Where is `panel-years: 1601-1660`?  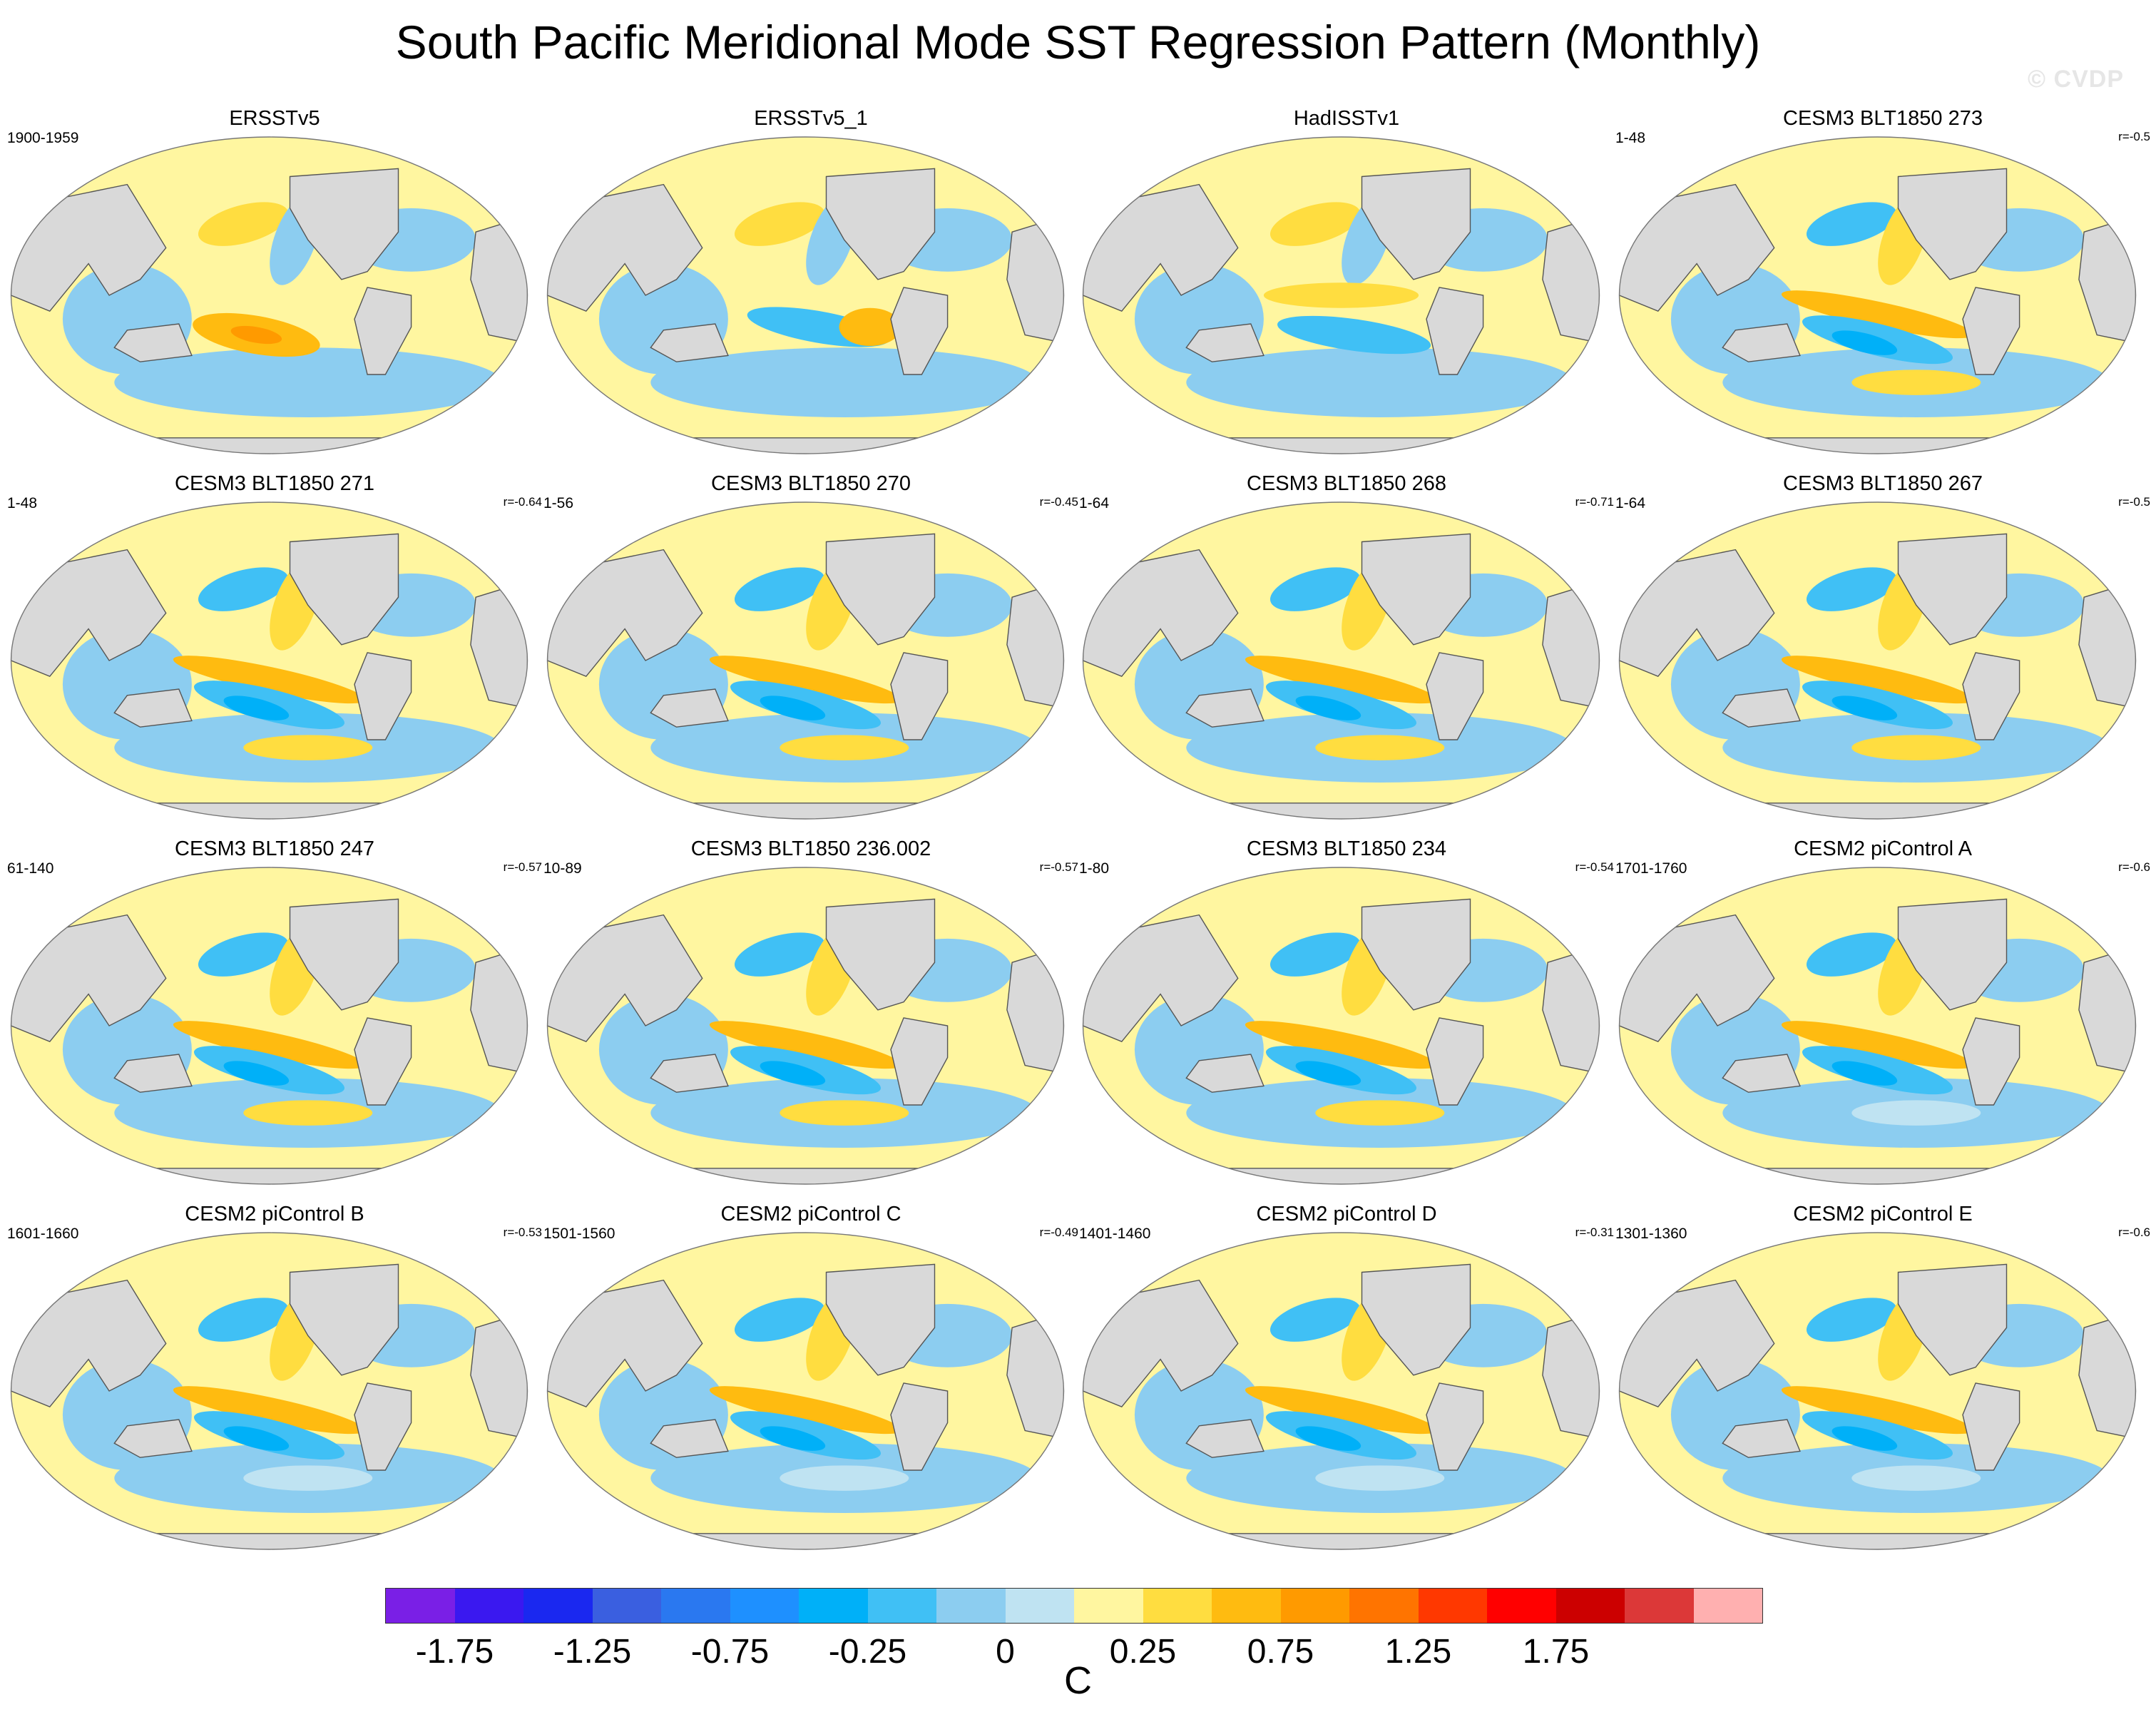
panel-years: 1601-1660 is located at coordinates (43, 1234).